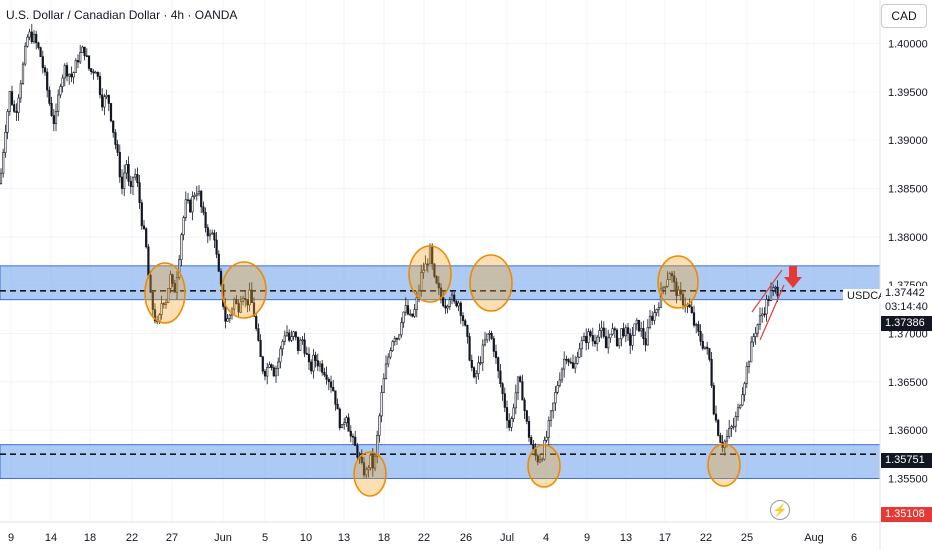 The height and width of the screenshot is (550, 932). What do you see at coordinates (906, 323) in the screenshot?
I see `price-label: 1.37386` at bounding box center [906, 323].